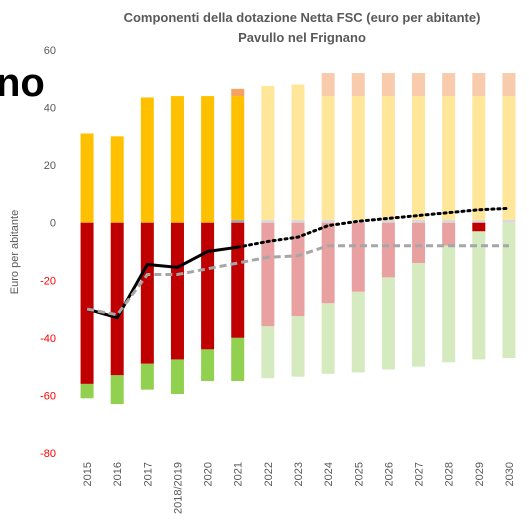 Image resolution: width=529 pixels, height=527 pixels. What do you see at coordinates (48, 281) in the screenshot?
I see `y-tick-label: -20` at bounding box center [48, 281].